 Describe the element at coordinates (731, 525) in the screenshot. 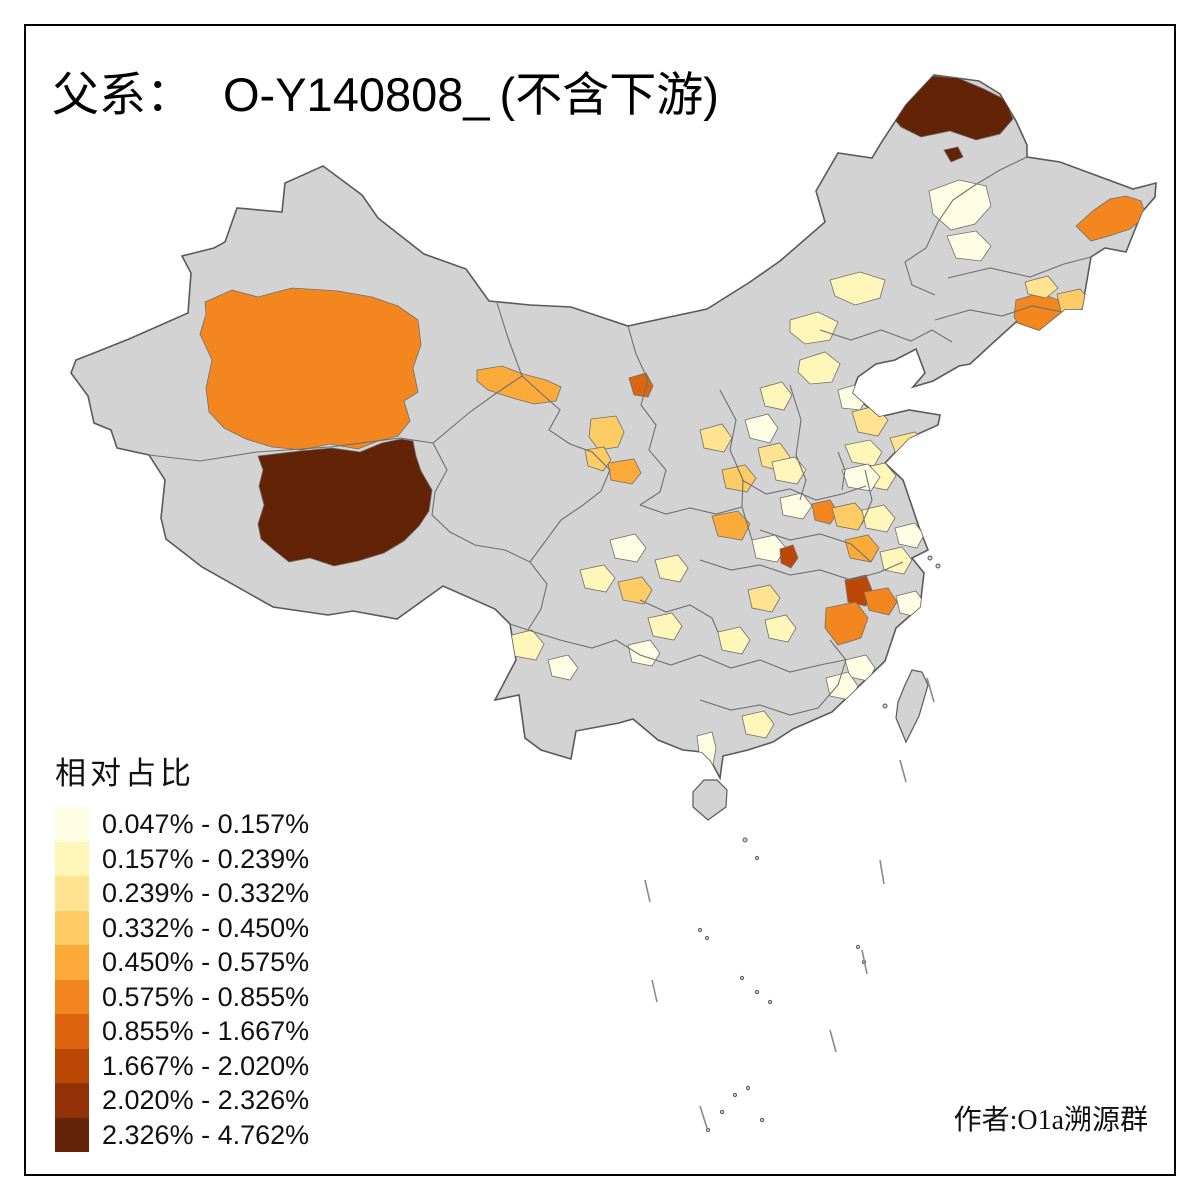

I see `map-region-shiyan` at that location.